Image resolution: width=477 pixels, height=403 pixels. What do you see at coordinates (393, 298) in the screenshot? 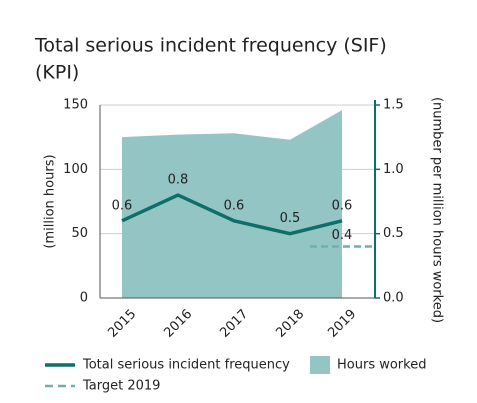
I see `y2-tick-label: 0.0` at bounding box center [393, 298].